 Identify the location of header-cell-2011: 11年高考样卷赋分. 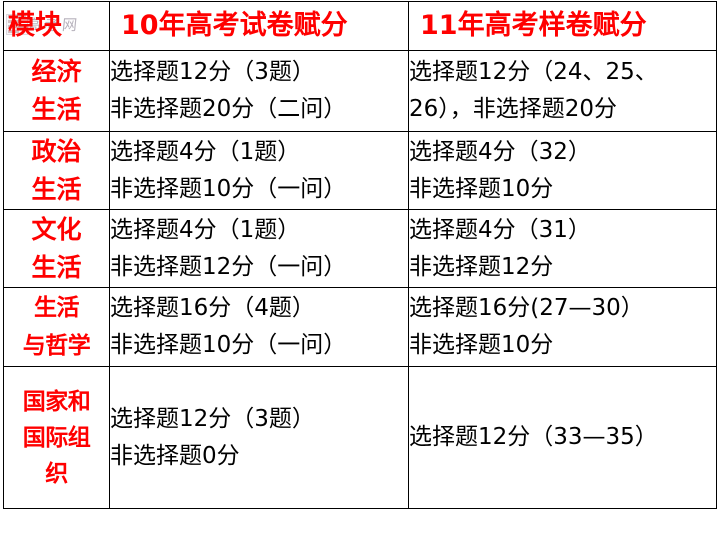
(562, 26).